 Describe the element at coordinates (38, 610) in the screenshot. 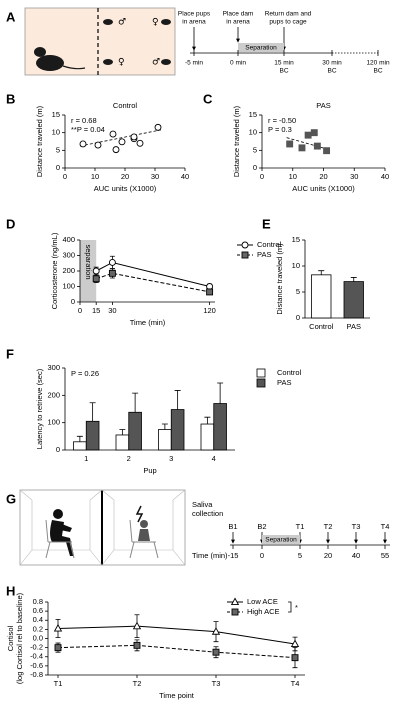

I see `y-tick-label: 0.6` at that location.